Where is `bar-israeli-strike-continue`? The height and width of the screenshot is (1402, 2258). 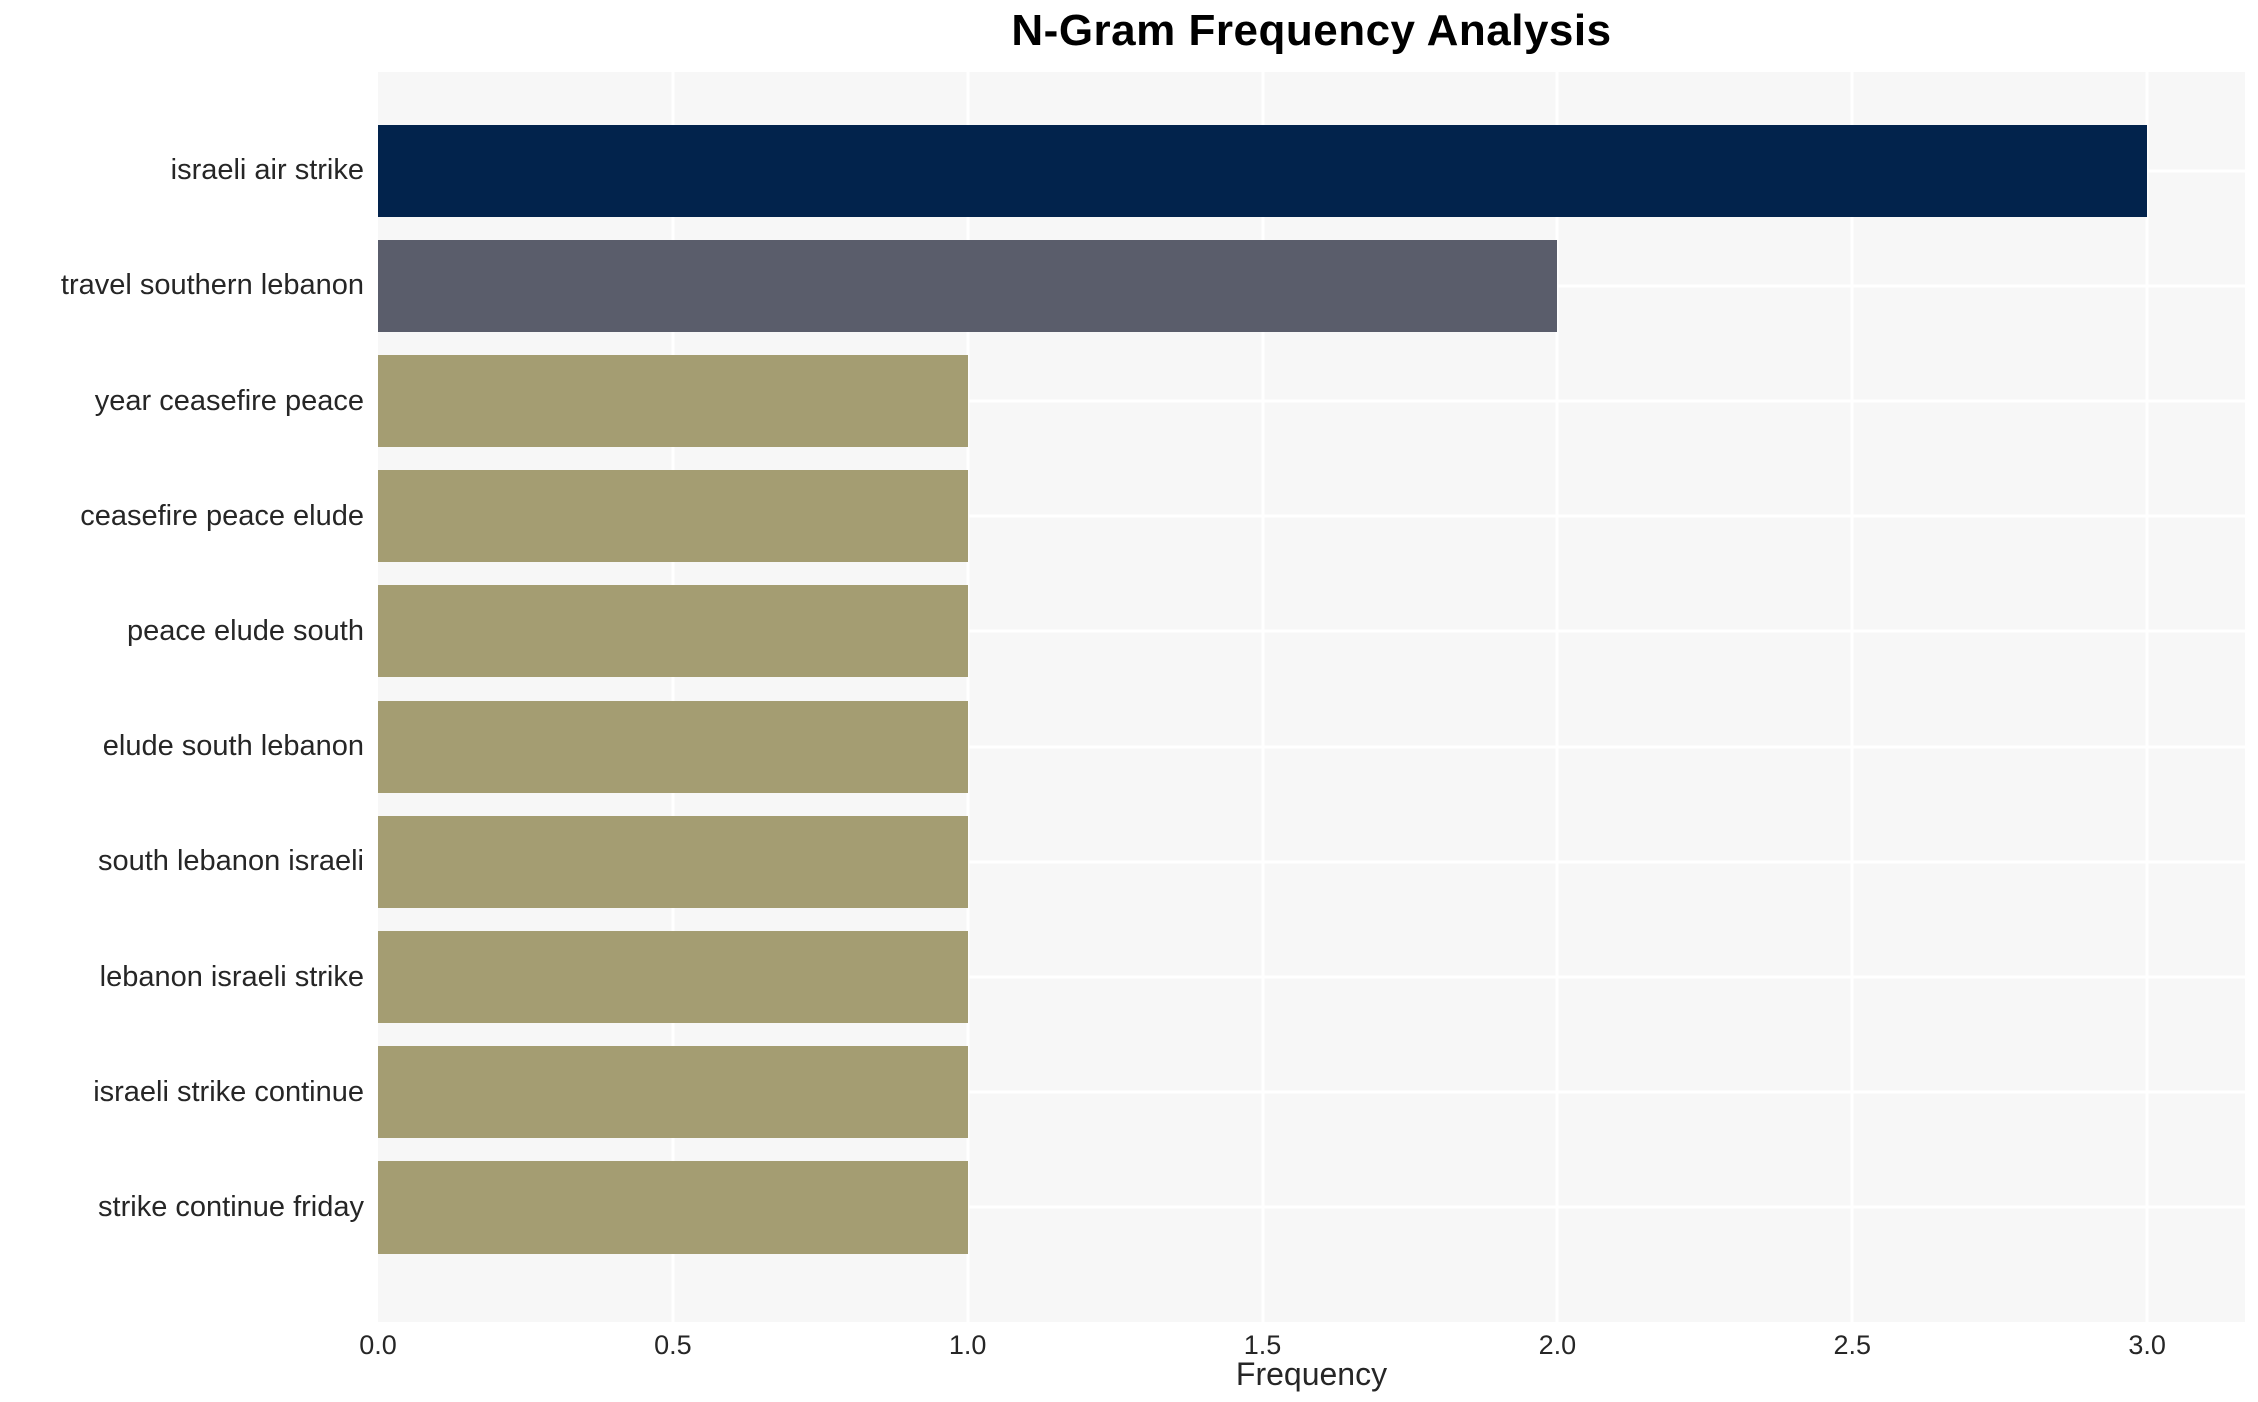 bar-israeli-strike-continue is located at coordinates (673, 1092).